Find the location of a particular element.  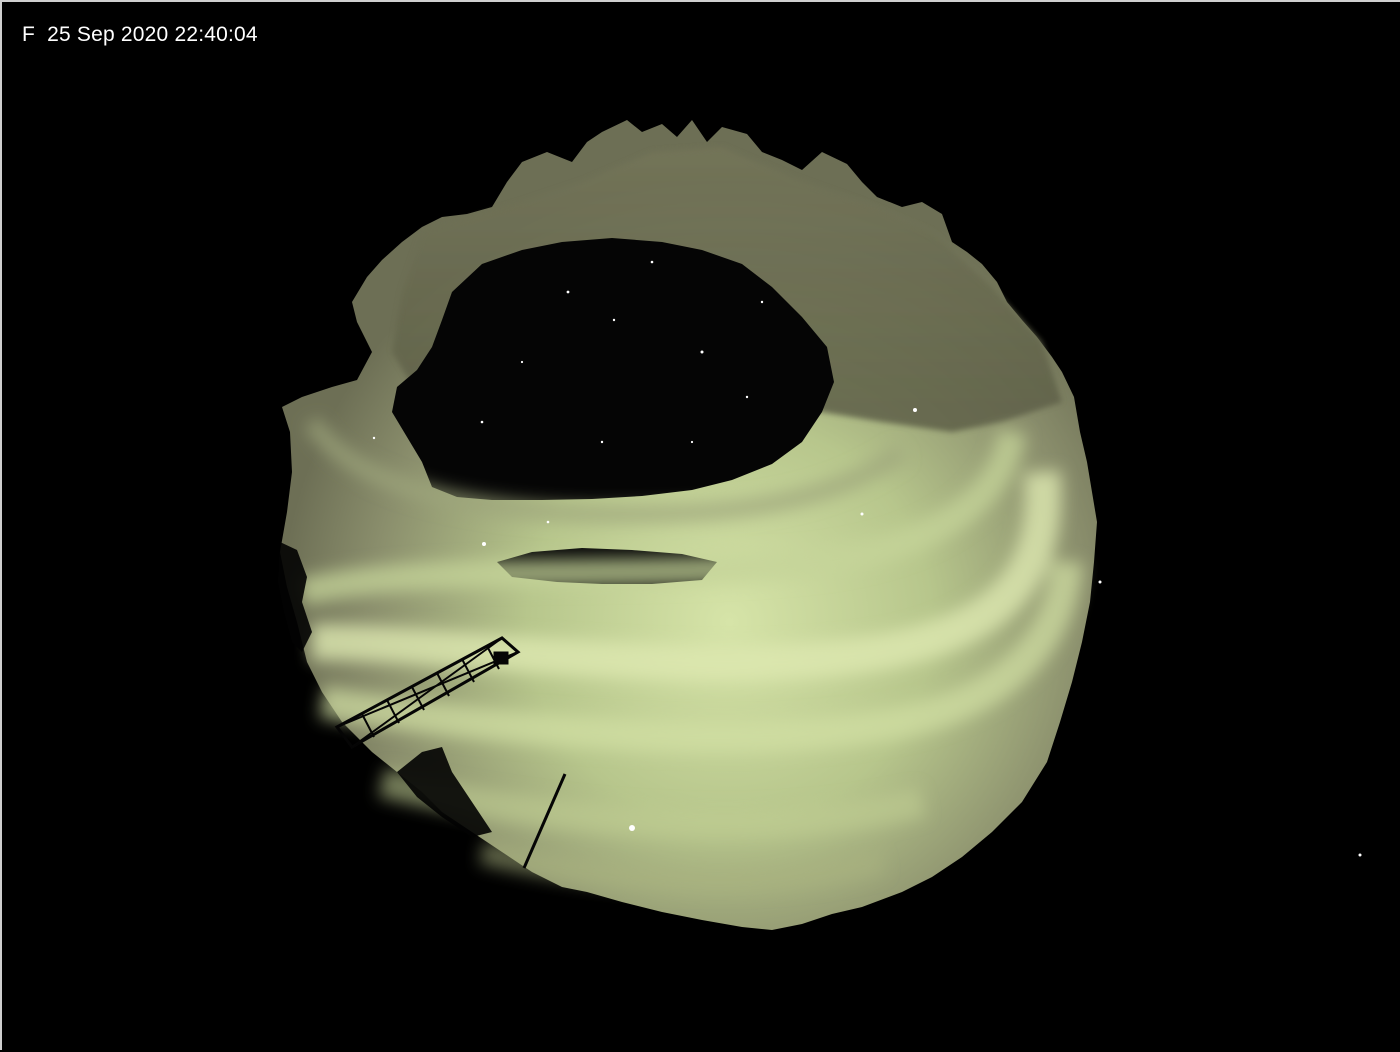

tree-silhouettes is located at coordinates (385, 689).